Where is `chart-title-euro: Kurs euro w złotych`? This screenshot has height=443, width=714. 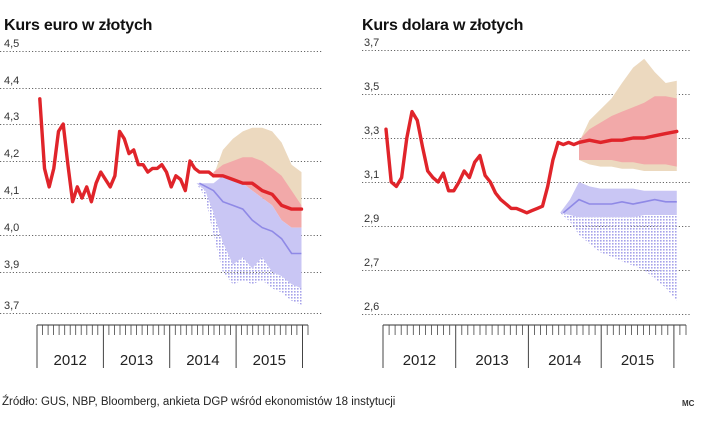 chart-title-euro: Kurs euro w złotych is located at coordinates (78, 25).